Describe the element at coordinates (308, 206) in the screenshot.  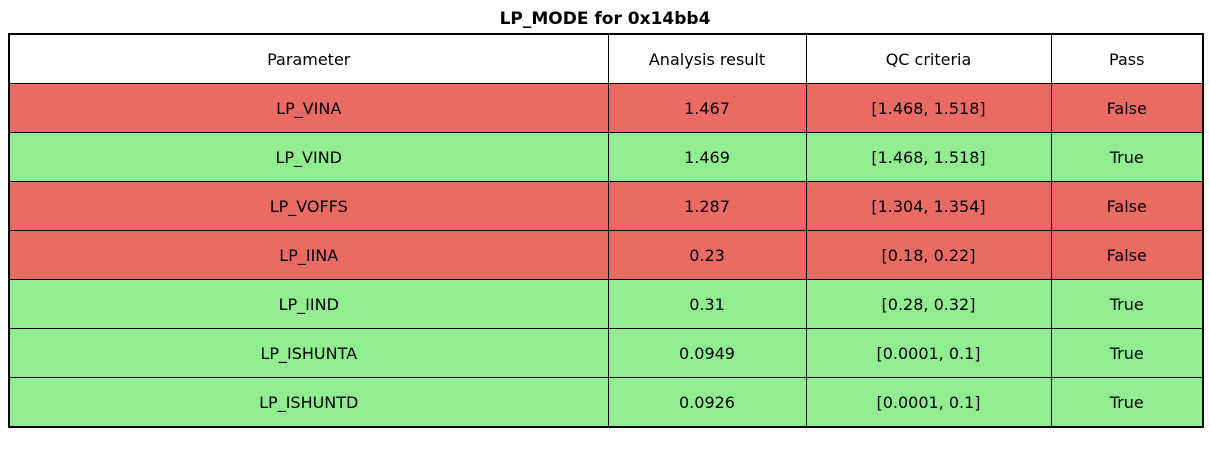
I see `cell-parameter: LP_VOFFS` at that location.